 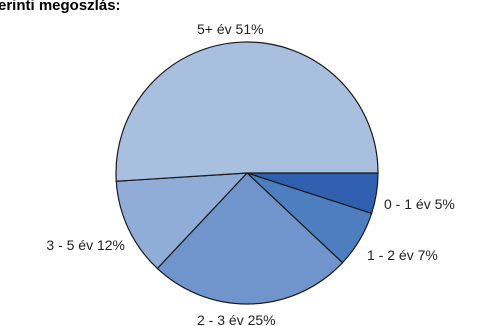 I want to click on slice-label: 0 - 1 év 5%, so click(x=419, y=204).